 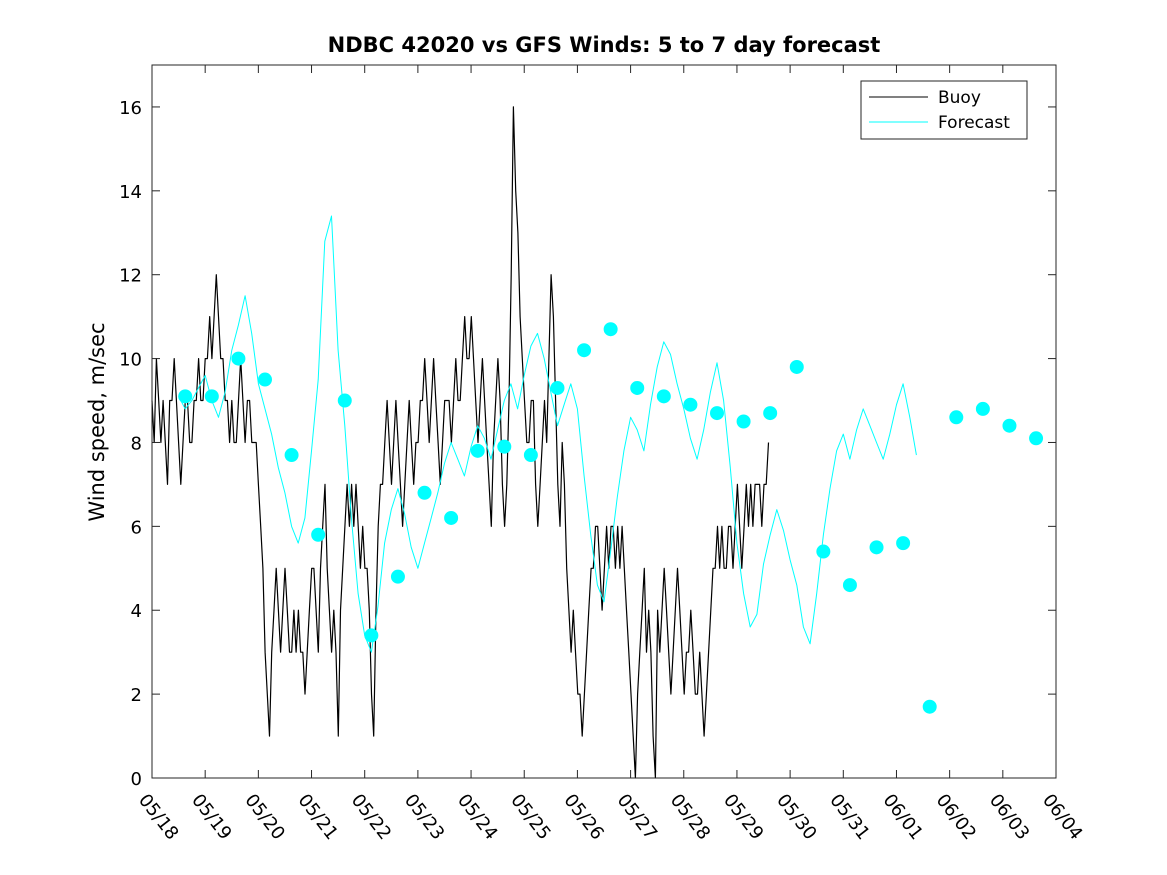 I want to click on y-tick-label: 14, so click(x=130, y=192).